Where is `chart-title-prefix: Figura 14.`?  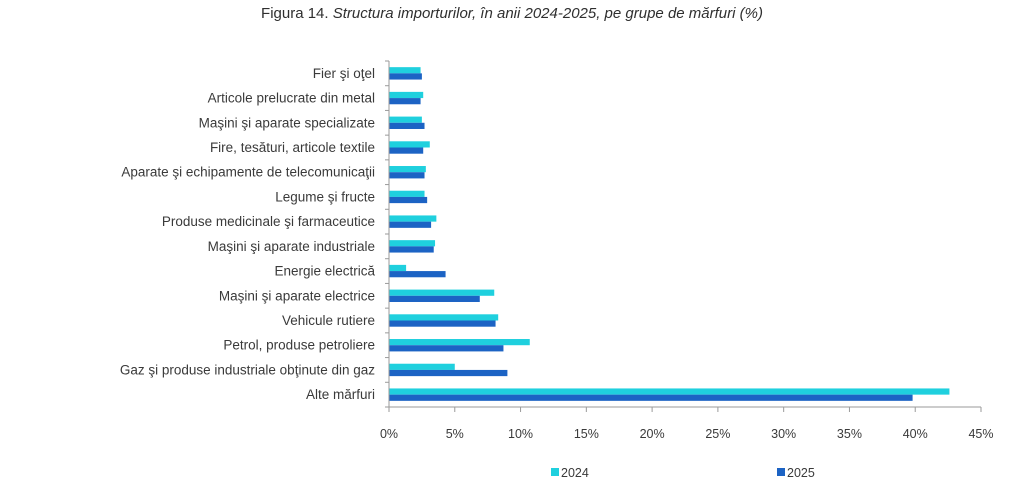
chart-title-prefix: Figura 14. is located at coordinates (295, 13).